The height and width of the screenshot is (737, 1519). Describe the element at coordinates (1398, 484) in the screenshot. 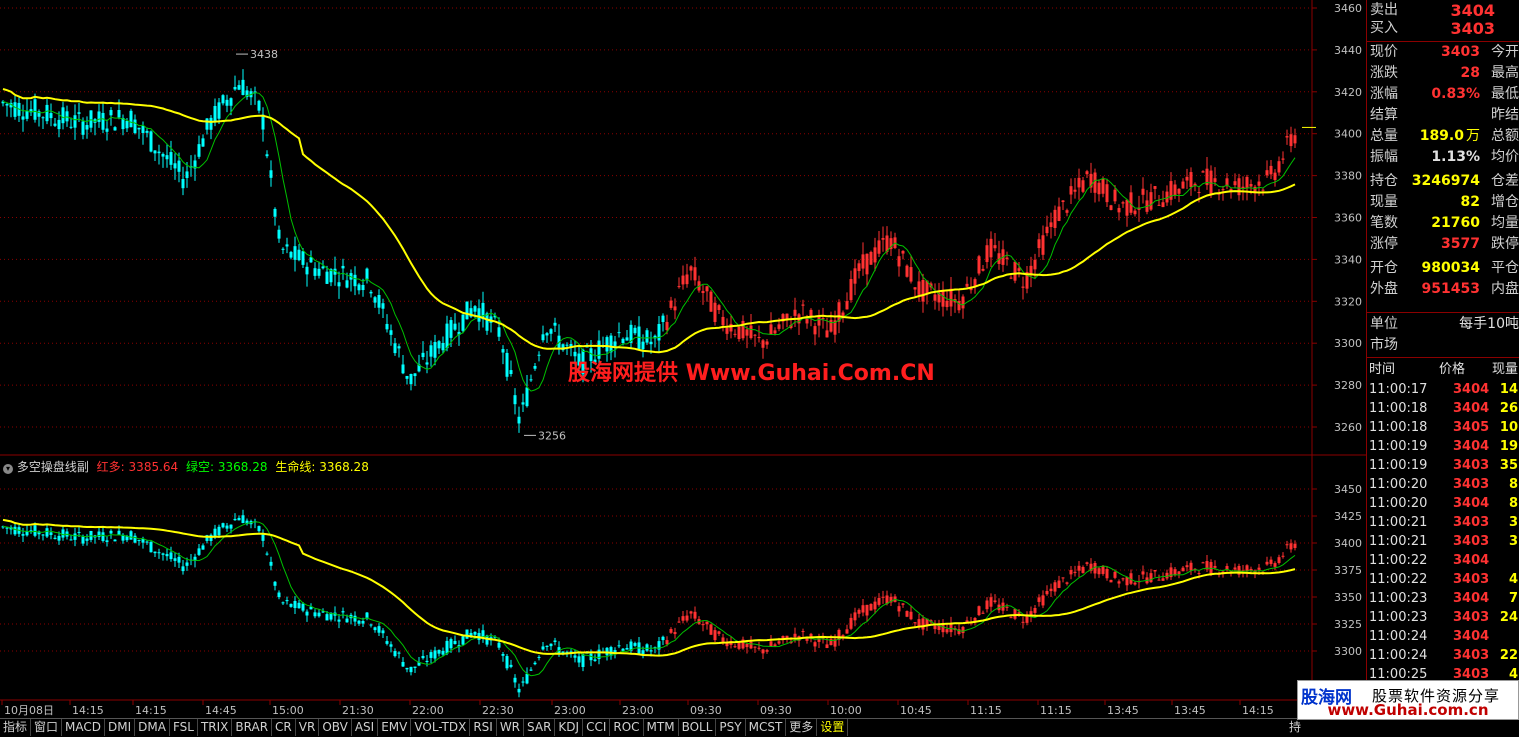

I see `tick-time: 11:00:20` at that location.